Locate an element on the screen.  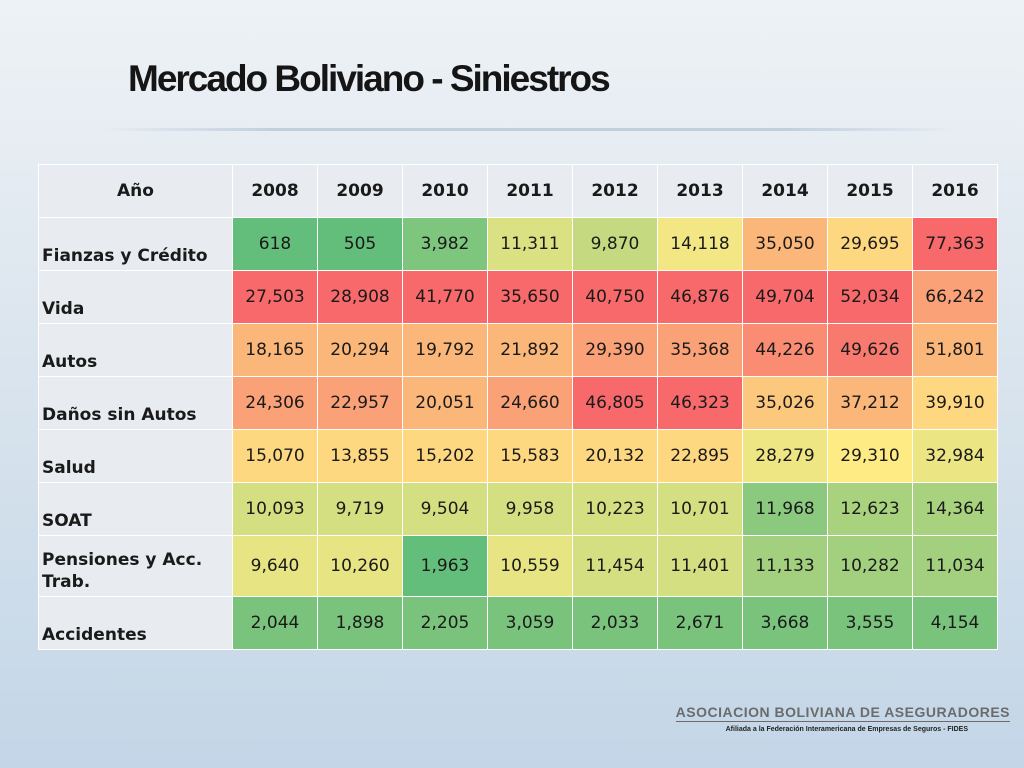
row-label: Fianzas y Crédito is located at coordinates (135, 244).